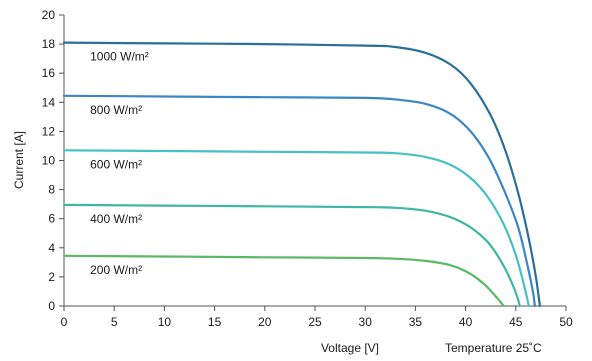 The image size is (592, 361). What do you see at coordinates (215, 322) in the screenshot?
I see `x-tick-label: 15` at bounding box center [215, 322].